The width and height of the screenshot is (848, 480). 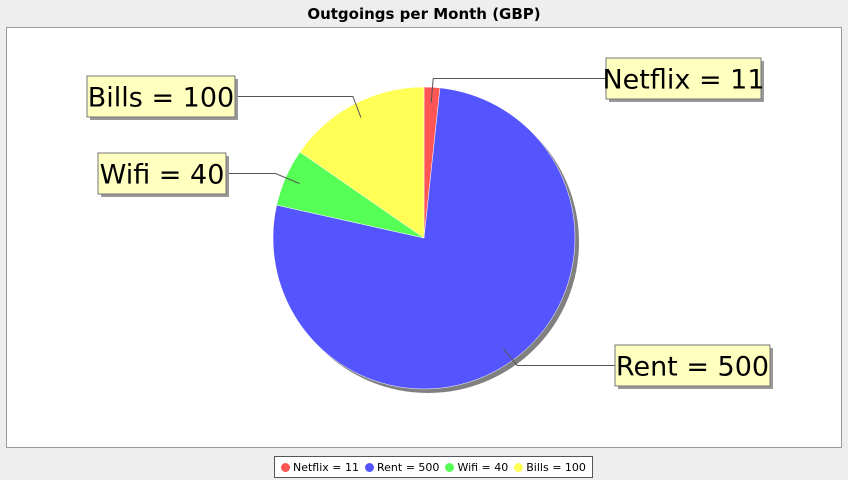 What do you see at coordinates (362, 162) in the screenshot?
I see `pie-slice-bills` at bounding box center [362, 162].